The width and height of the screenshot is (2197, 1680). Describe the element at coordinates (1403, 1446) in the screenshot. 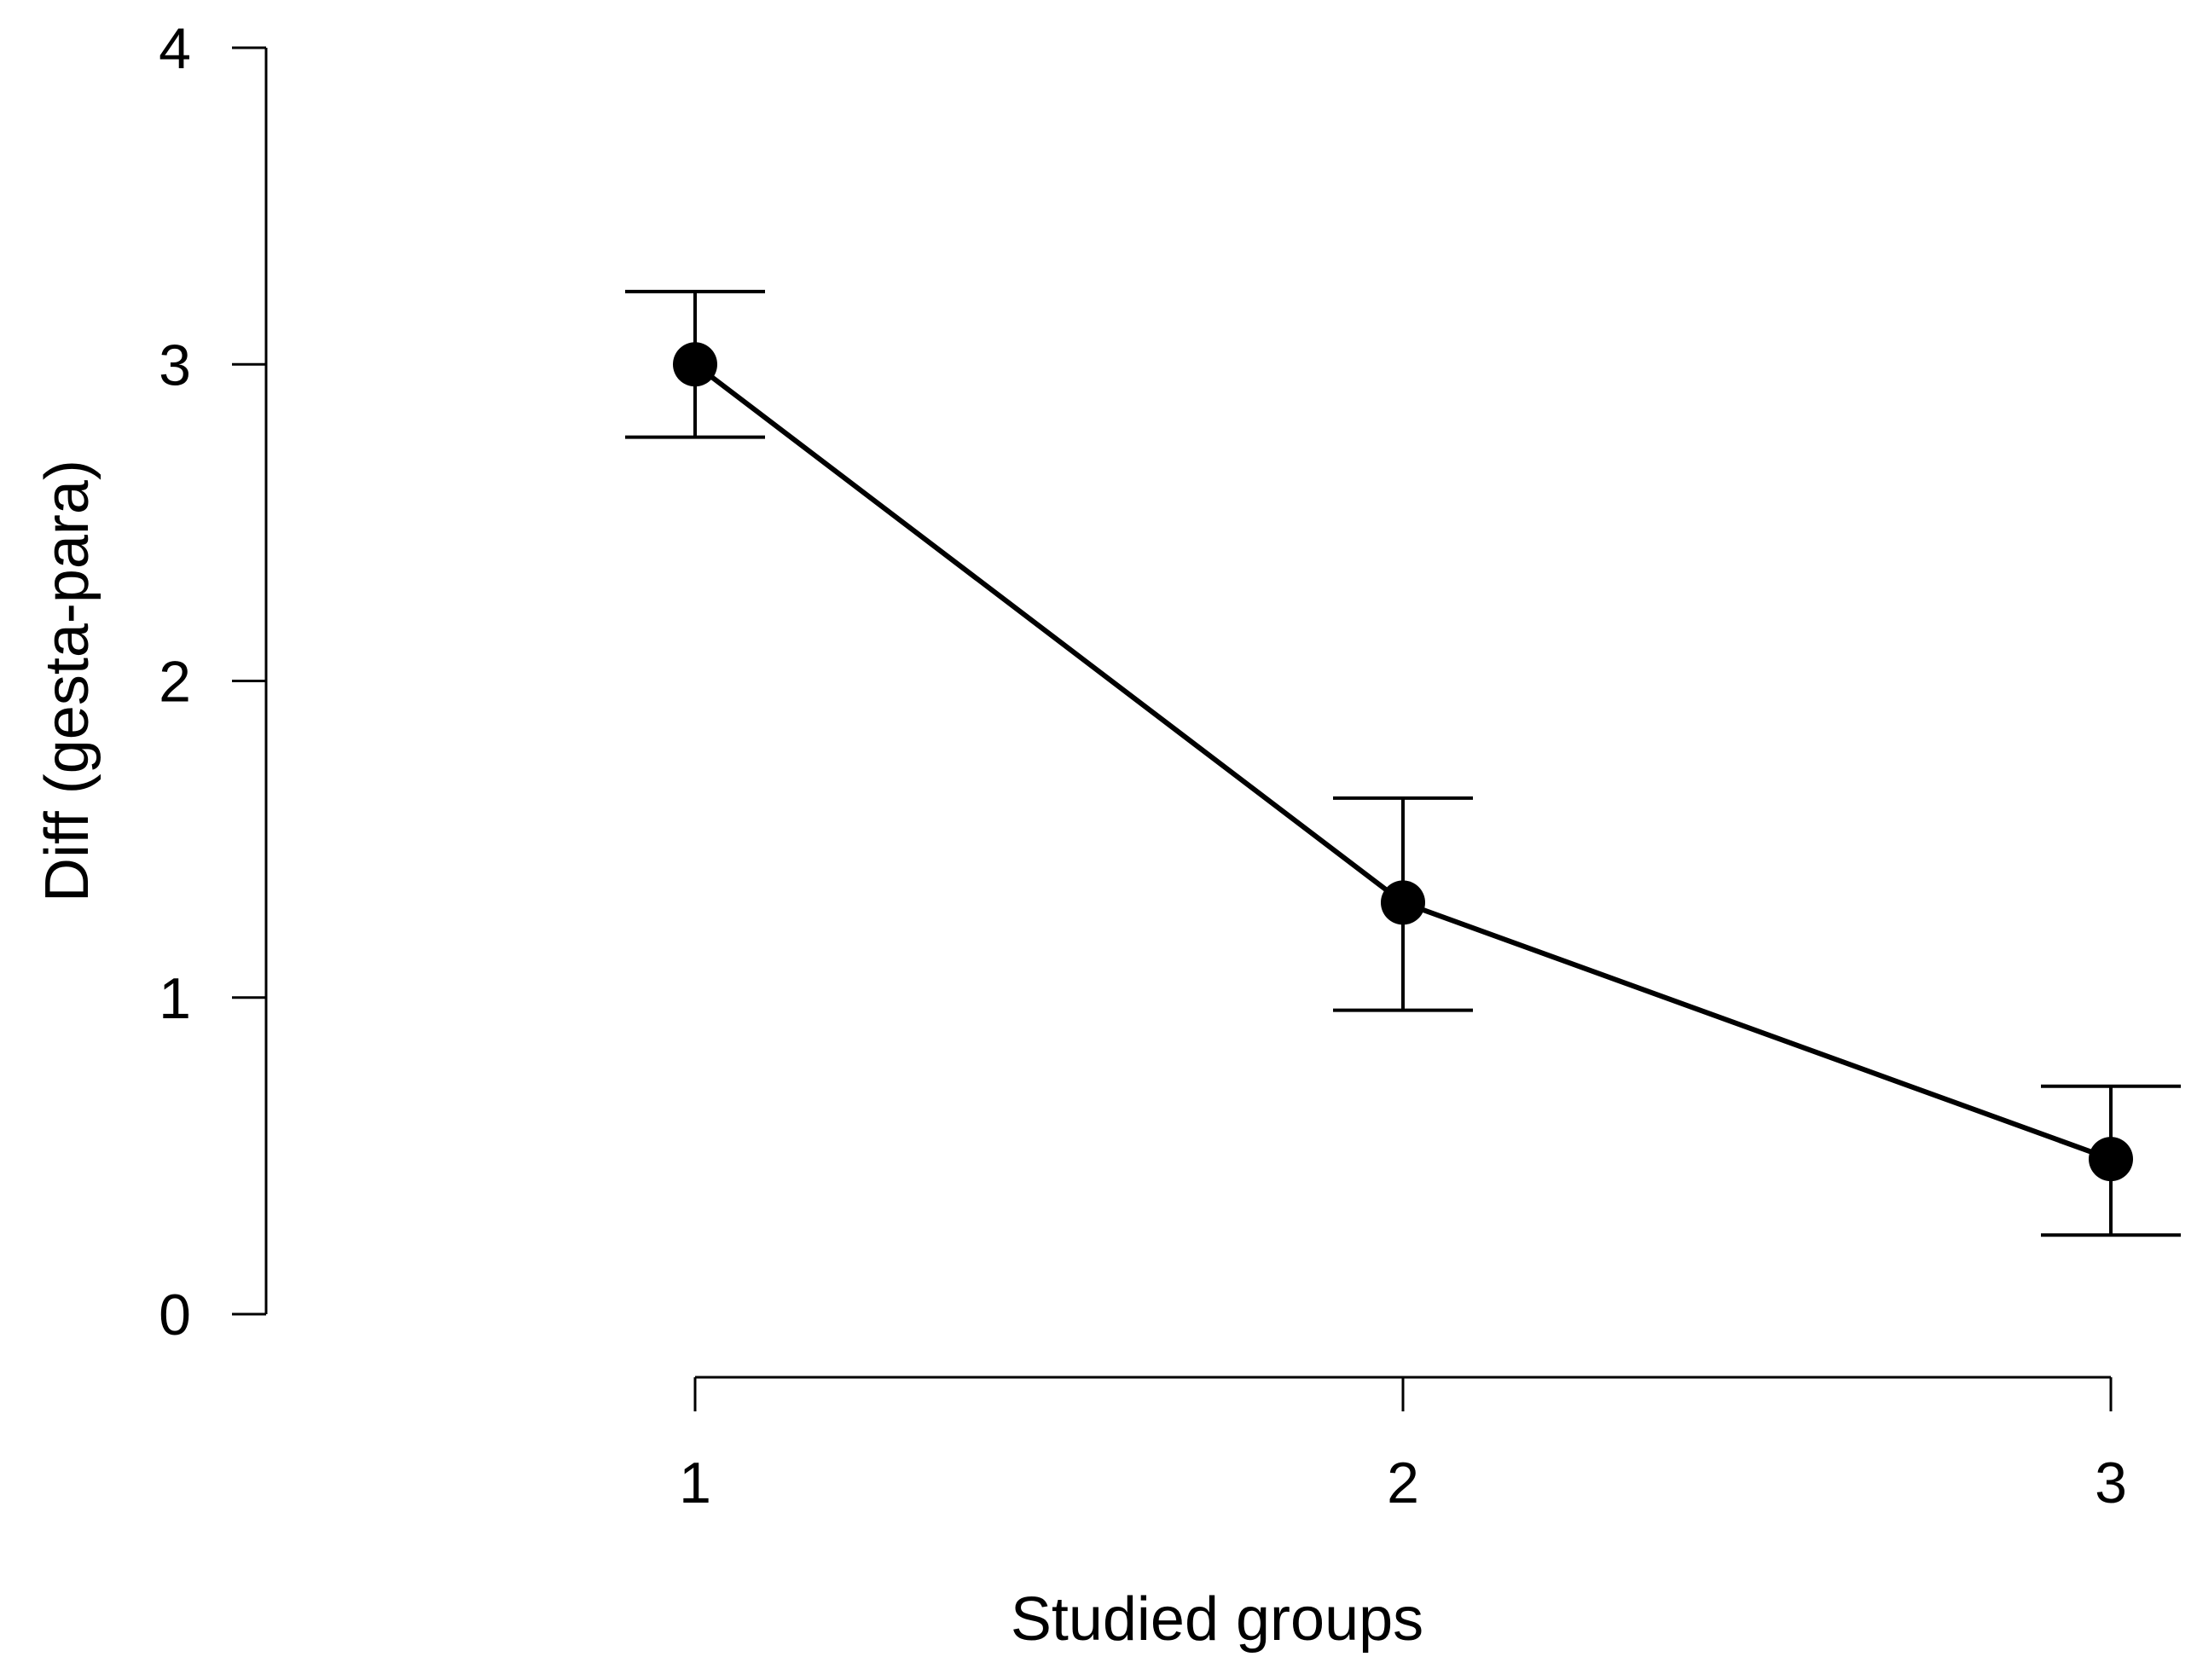

I see `x-axis: 1 2 3` at that location.